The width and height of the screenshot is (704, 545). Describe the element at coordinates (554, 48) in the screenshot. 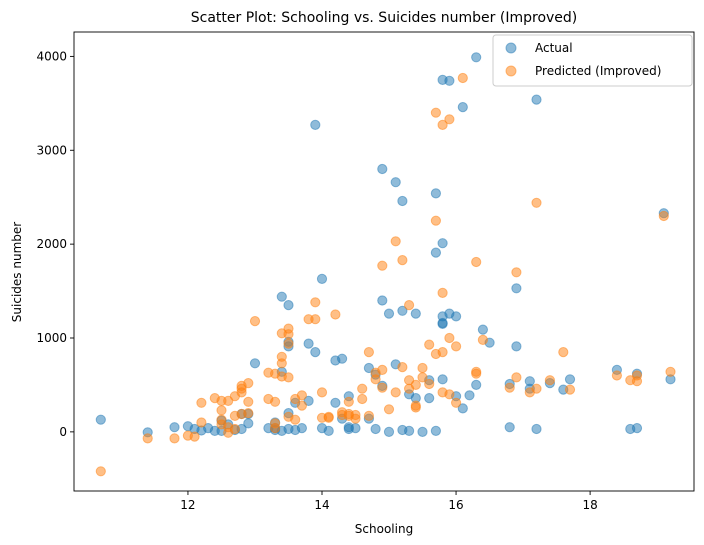

I see `legend-label-actual: Actual` at that location.